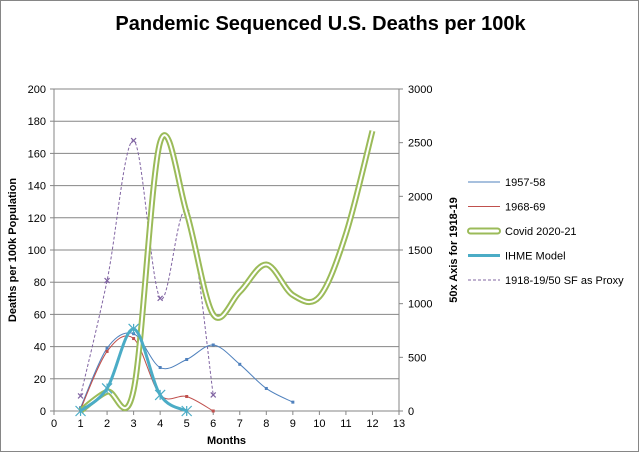  What do you see at coordinates (40, 380) in the screenshot?
I see `y-tick-label: 20` at bounding box center [40, 380].